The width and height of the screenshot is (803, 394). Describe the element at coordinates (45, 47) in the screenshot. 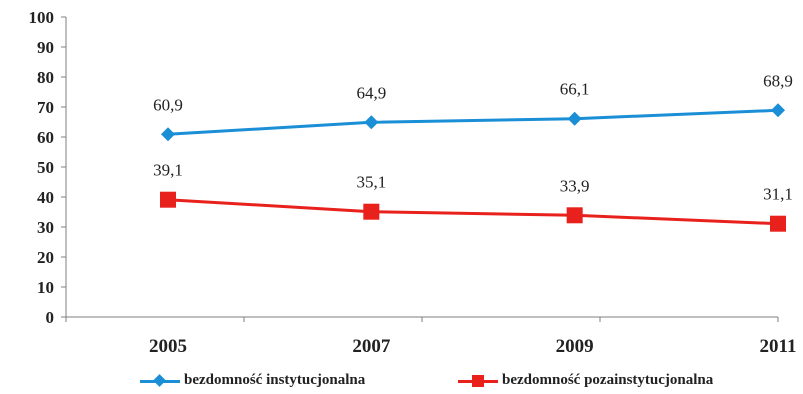

I see `y-tick-label: 90` at that location.